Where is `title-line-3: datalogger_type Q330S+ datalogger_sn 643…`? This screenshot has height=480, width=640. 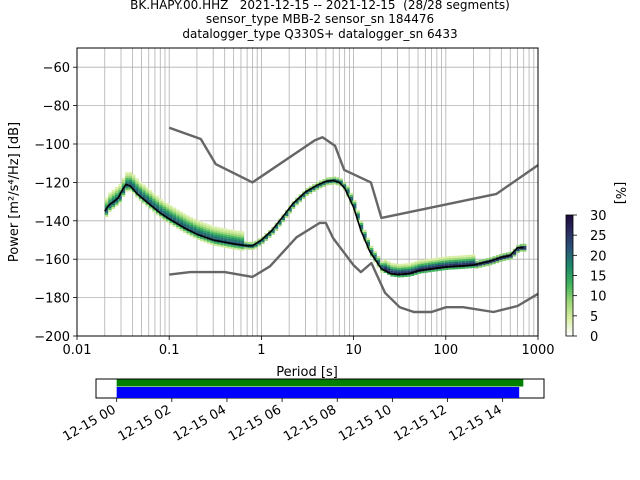
title-line-3: datalogger_type Q330S+ datalogger_sn 643… is located at coordinates (320, 34).